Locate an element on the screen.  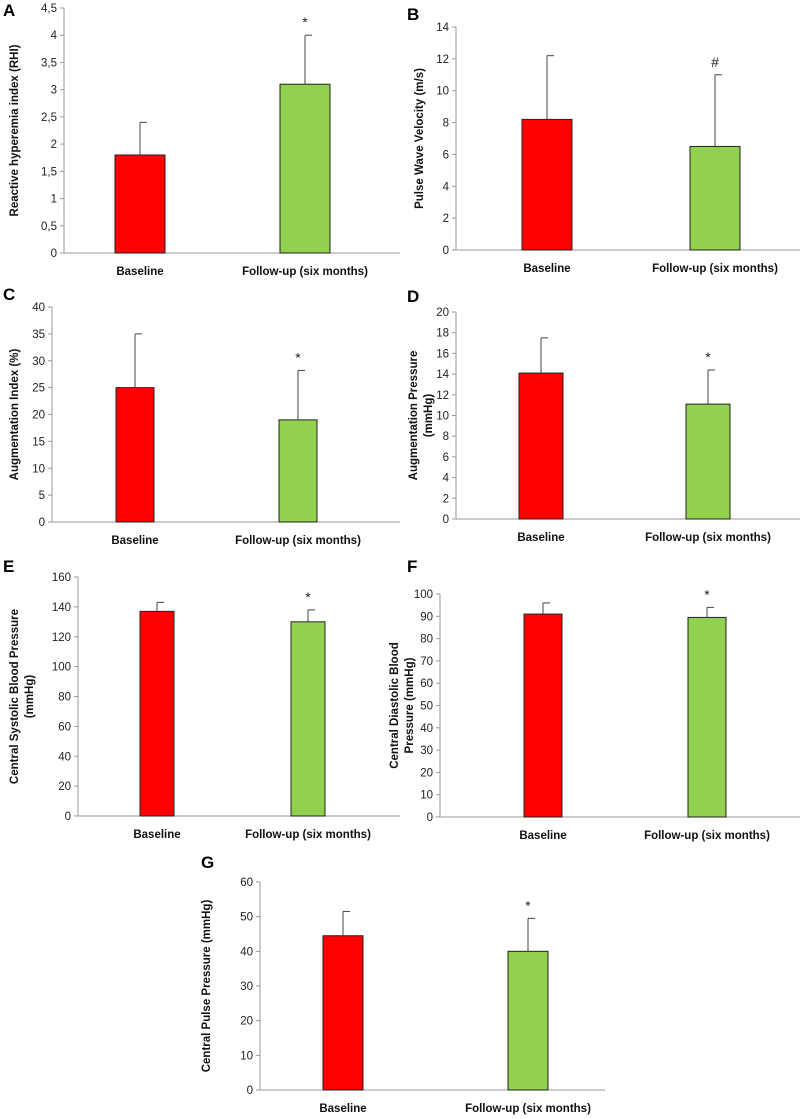
y-tick-label: 15 is located at coordinates (38, 442).